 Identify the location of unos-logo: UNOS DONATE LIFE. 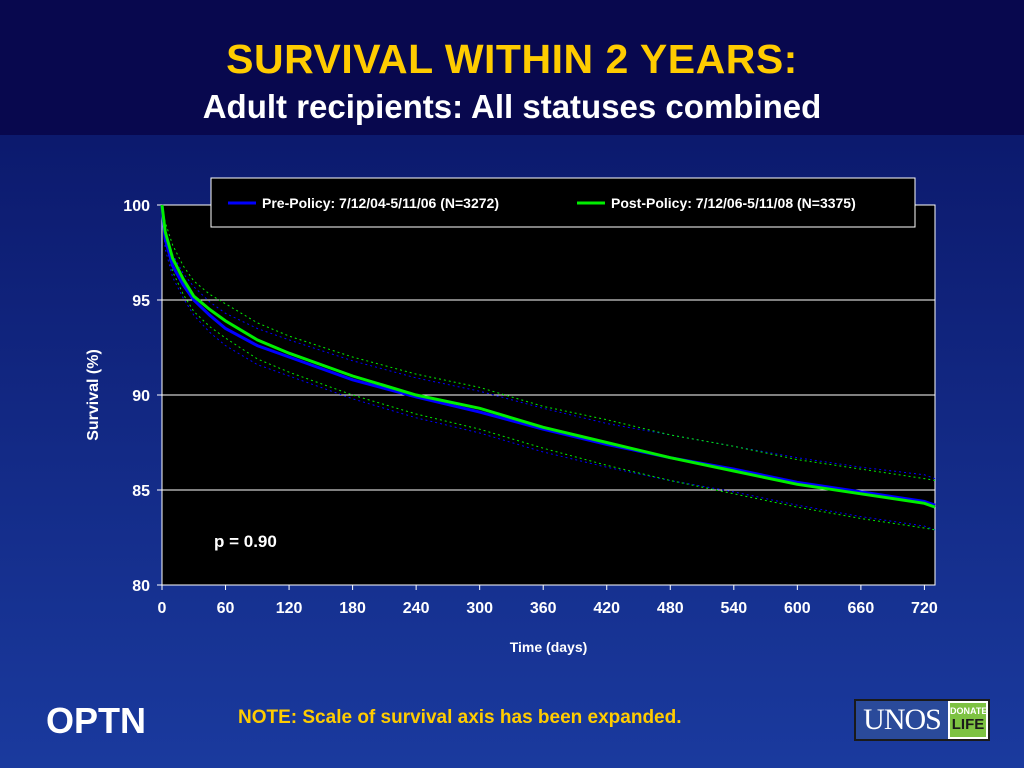
(922, 720).